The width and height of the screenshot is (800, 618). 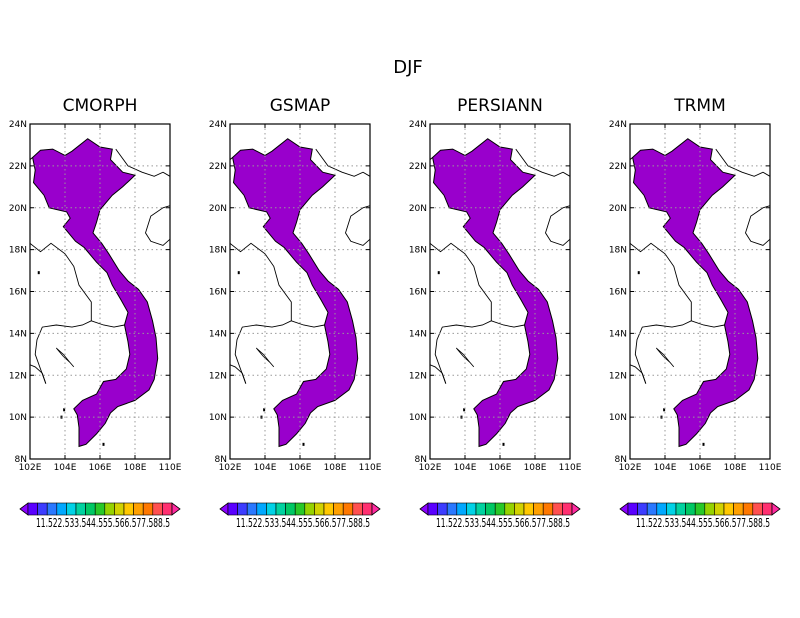 What do you see at coordinates (665, 357) in the screenshot?
I see `lake-outline` at bounding box center [665, 357].